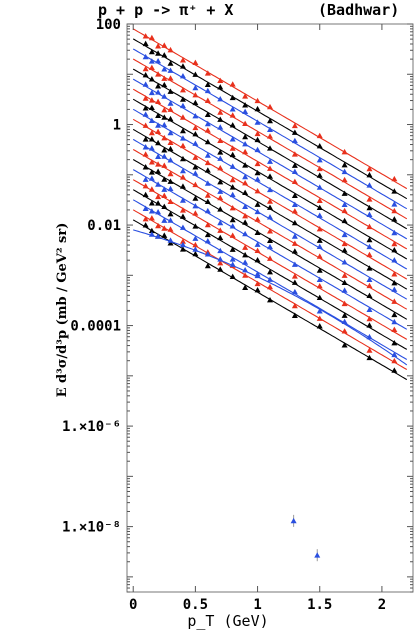 The image size is (415, 632). What do you see at coordinates (133, 605) in the screenshot?
I see `x-tick-label: 0` at bounding box center [133, 605].